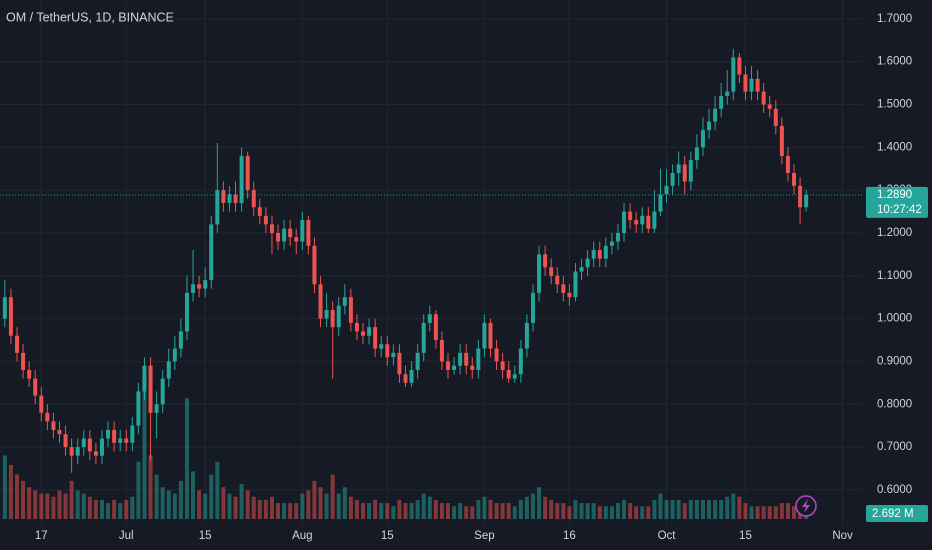  I want to click on alert-icon, so click(806, 506).